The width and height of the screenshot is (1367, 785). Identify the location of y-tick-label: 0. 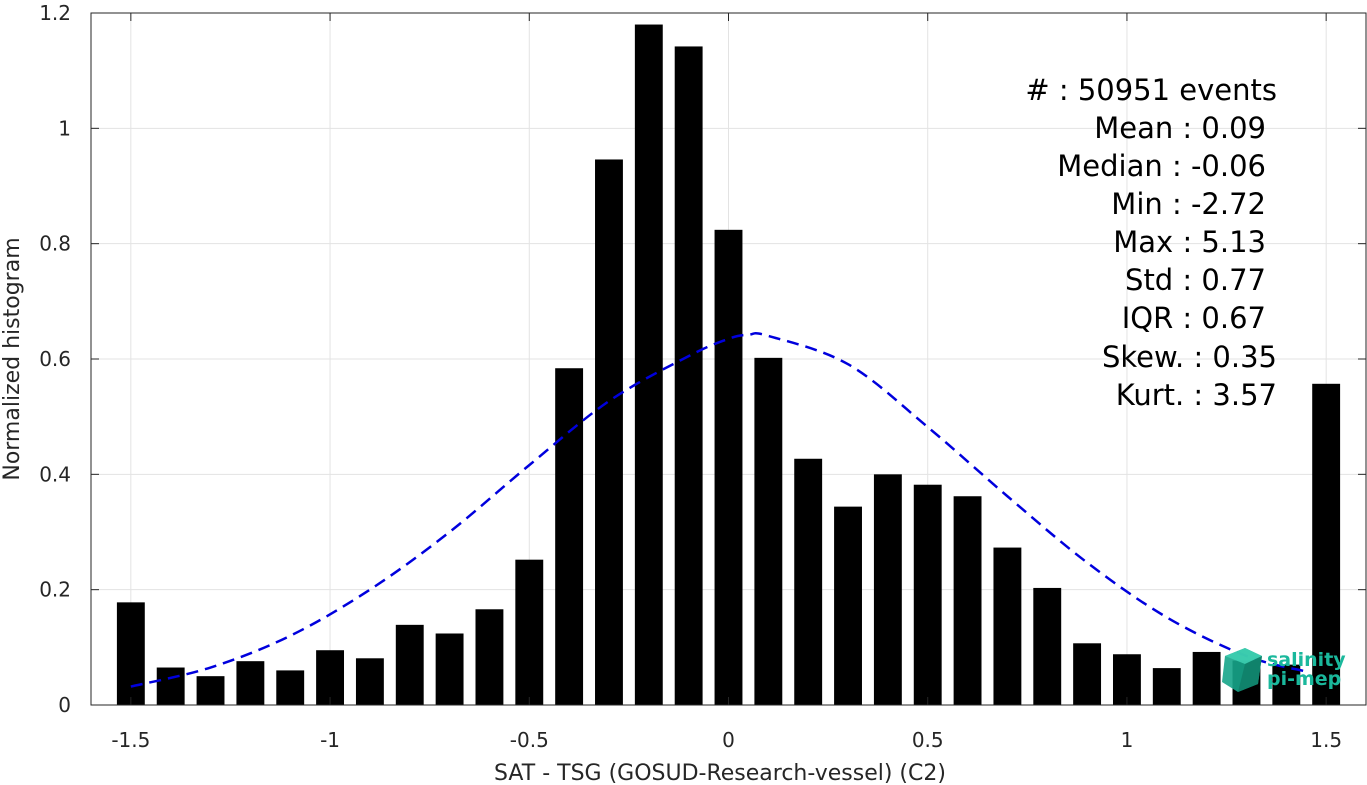
(64, 705).